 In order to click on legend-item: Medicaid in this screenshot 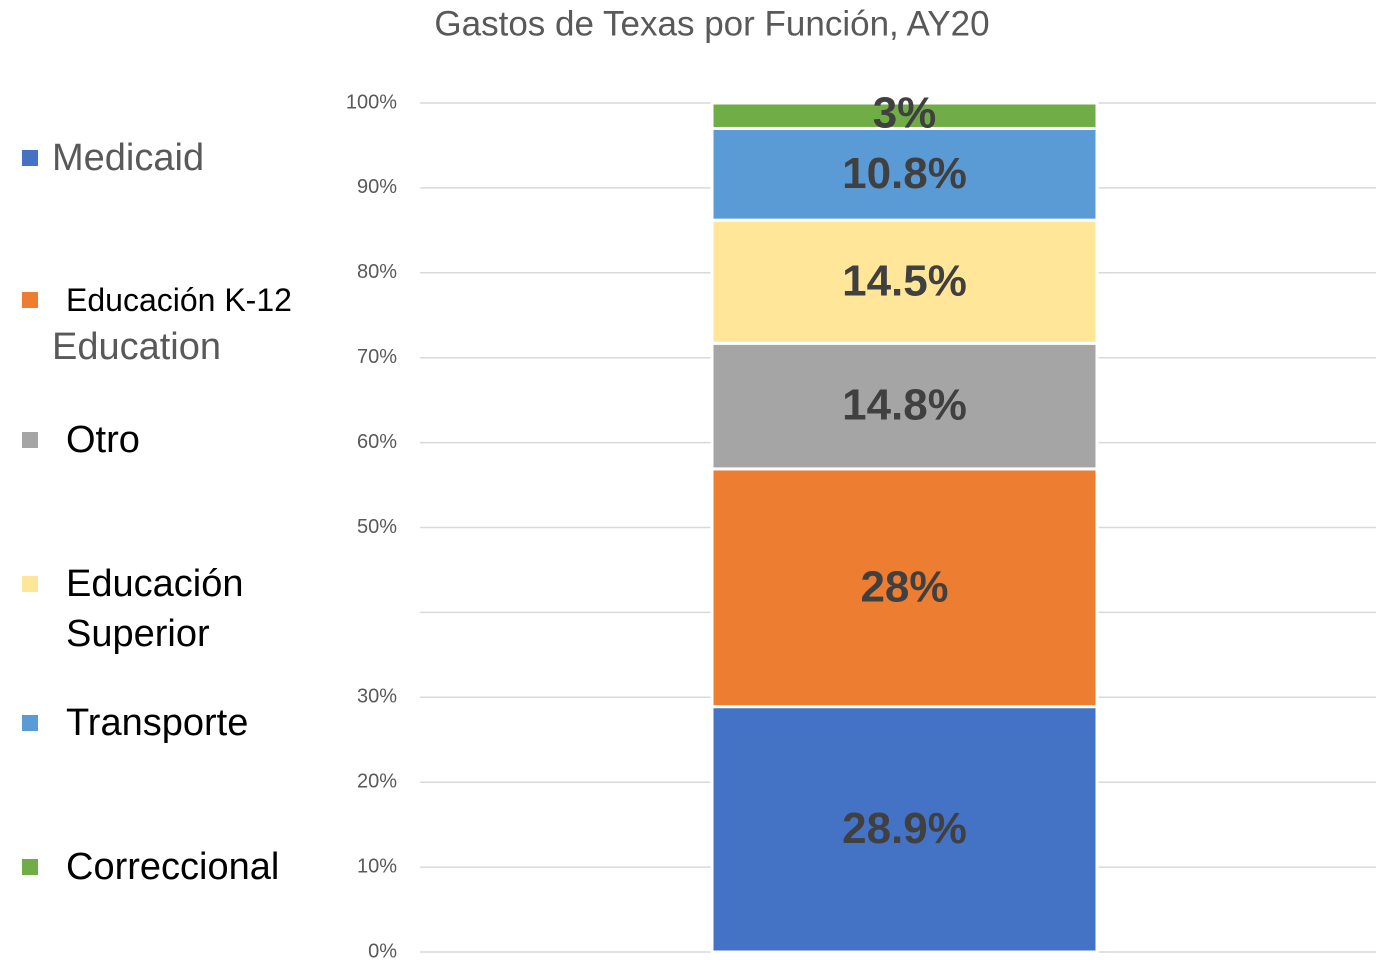, I will do `click(167, 158)`.